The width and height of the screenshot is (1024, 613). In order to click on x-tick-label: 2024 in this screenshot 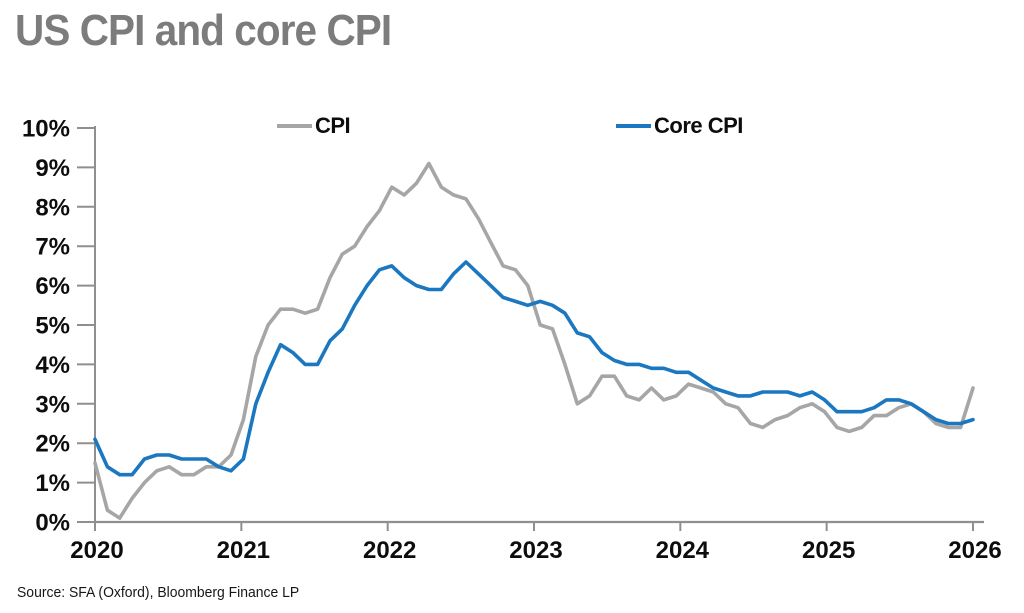, I will do `click(683, 550)`.